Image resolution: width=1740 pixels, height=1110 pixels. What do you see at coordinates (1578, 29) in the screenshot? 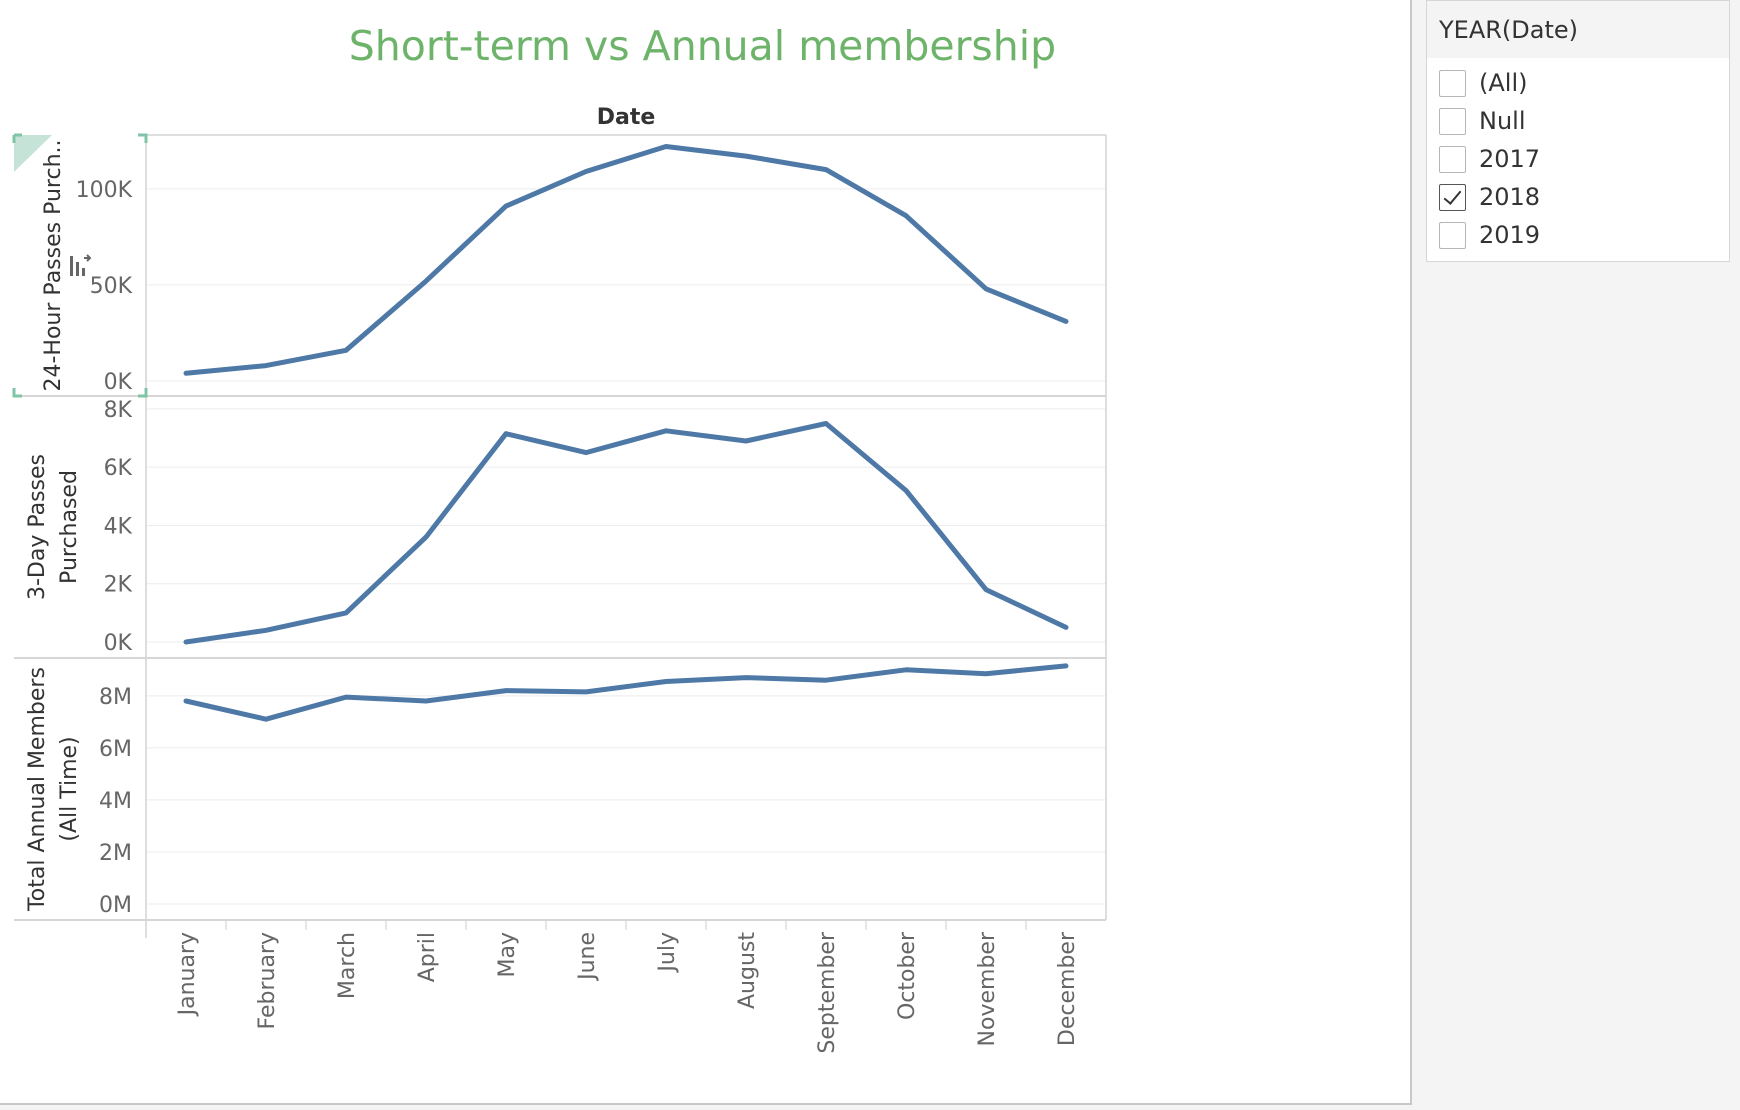
I see `filter-title: YEAR(Date)` at bounding box center [1578, 29].